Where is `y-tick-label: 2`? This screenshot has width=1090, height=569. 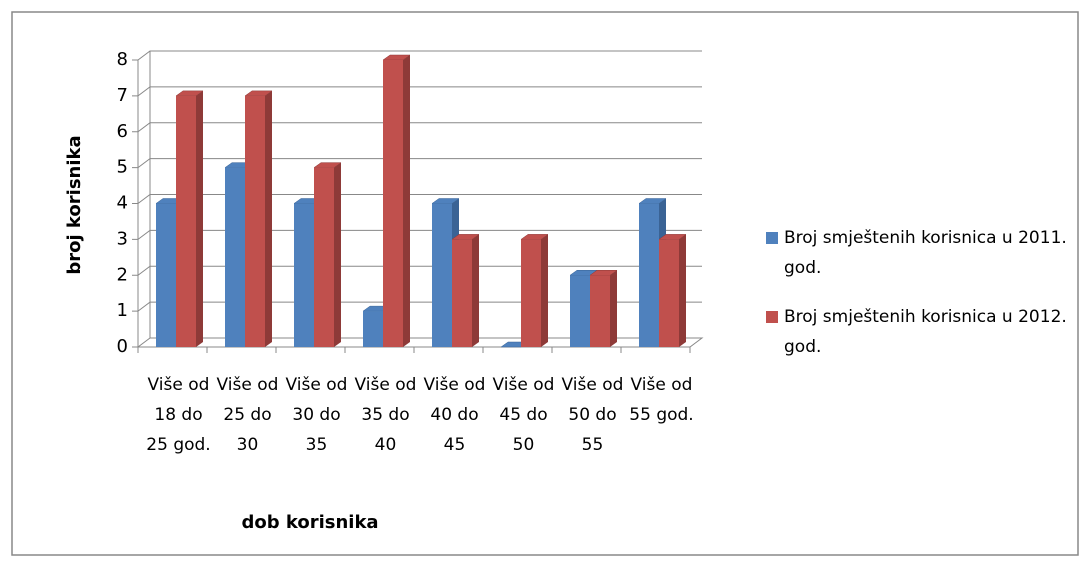 y-tick-label: 2 is located at coordinates (122, 274).